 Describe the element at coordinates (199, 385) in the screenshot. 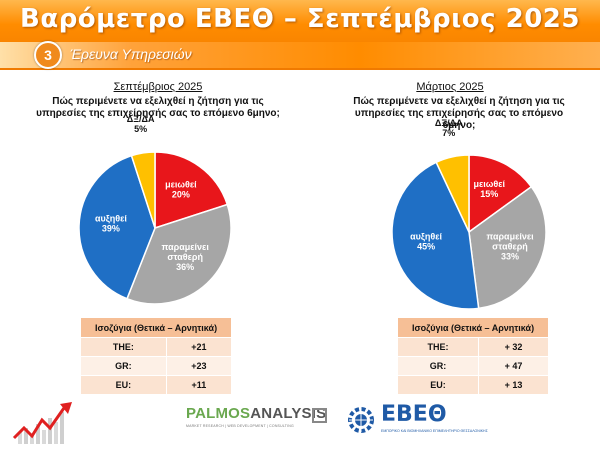

I see `balance-value: +11` at that location.